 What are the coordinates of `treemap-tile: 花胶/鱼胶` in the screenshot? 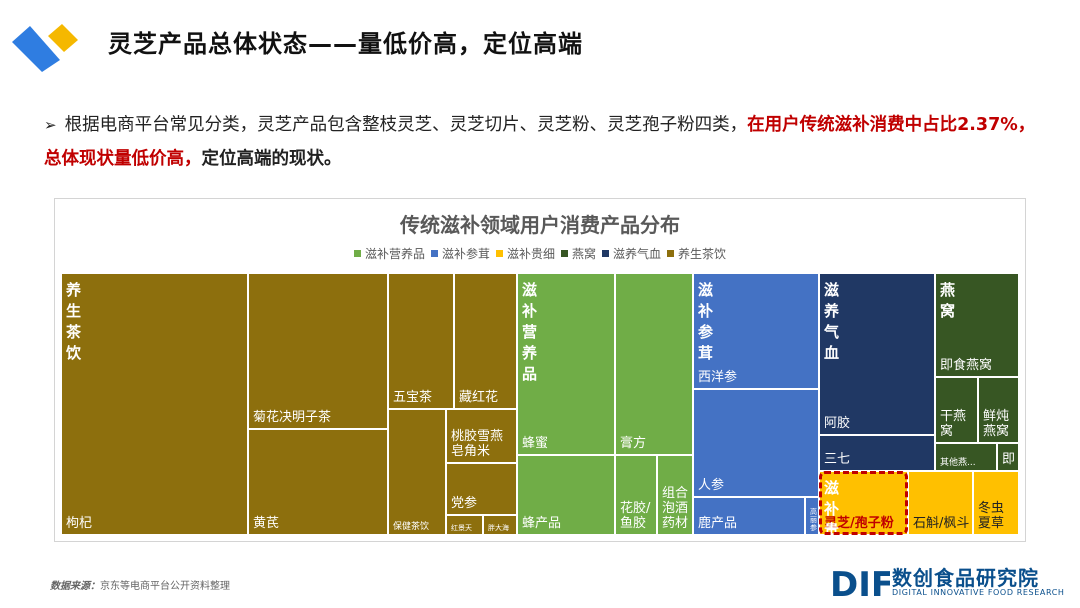 It's located at (636, 495).